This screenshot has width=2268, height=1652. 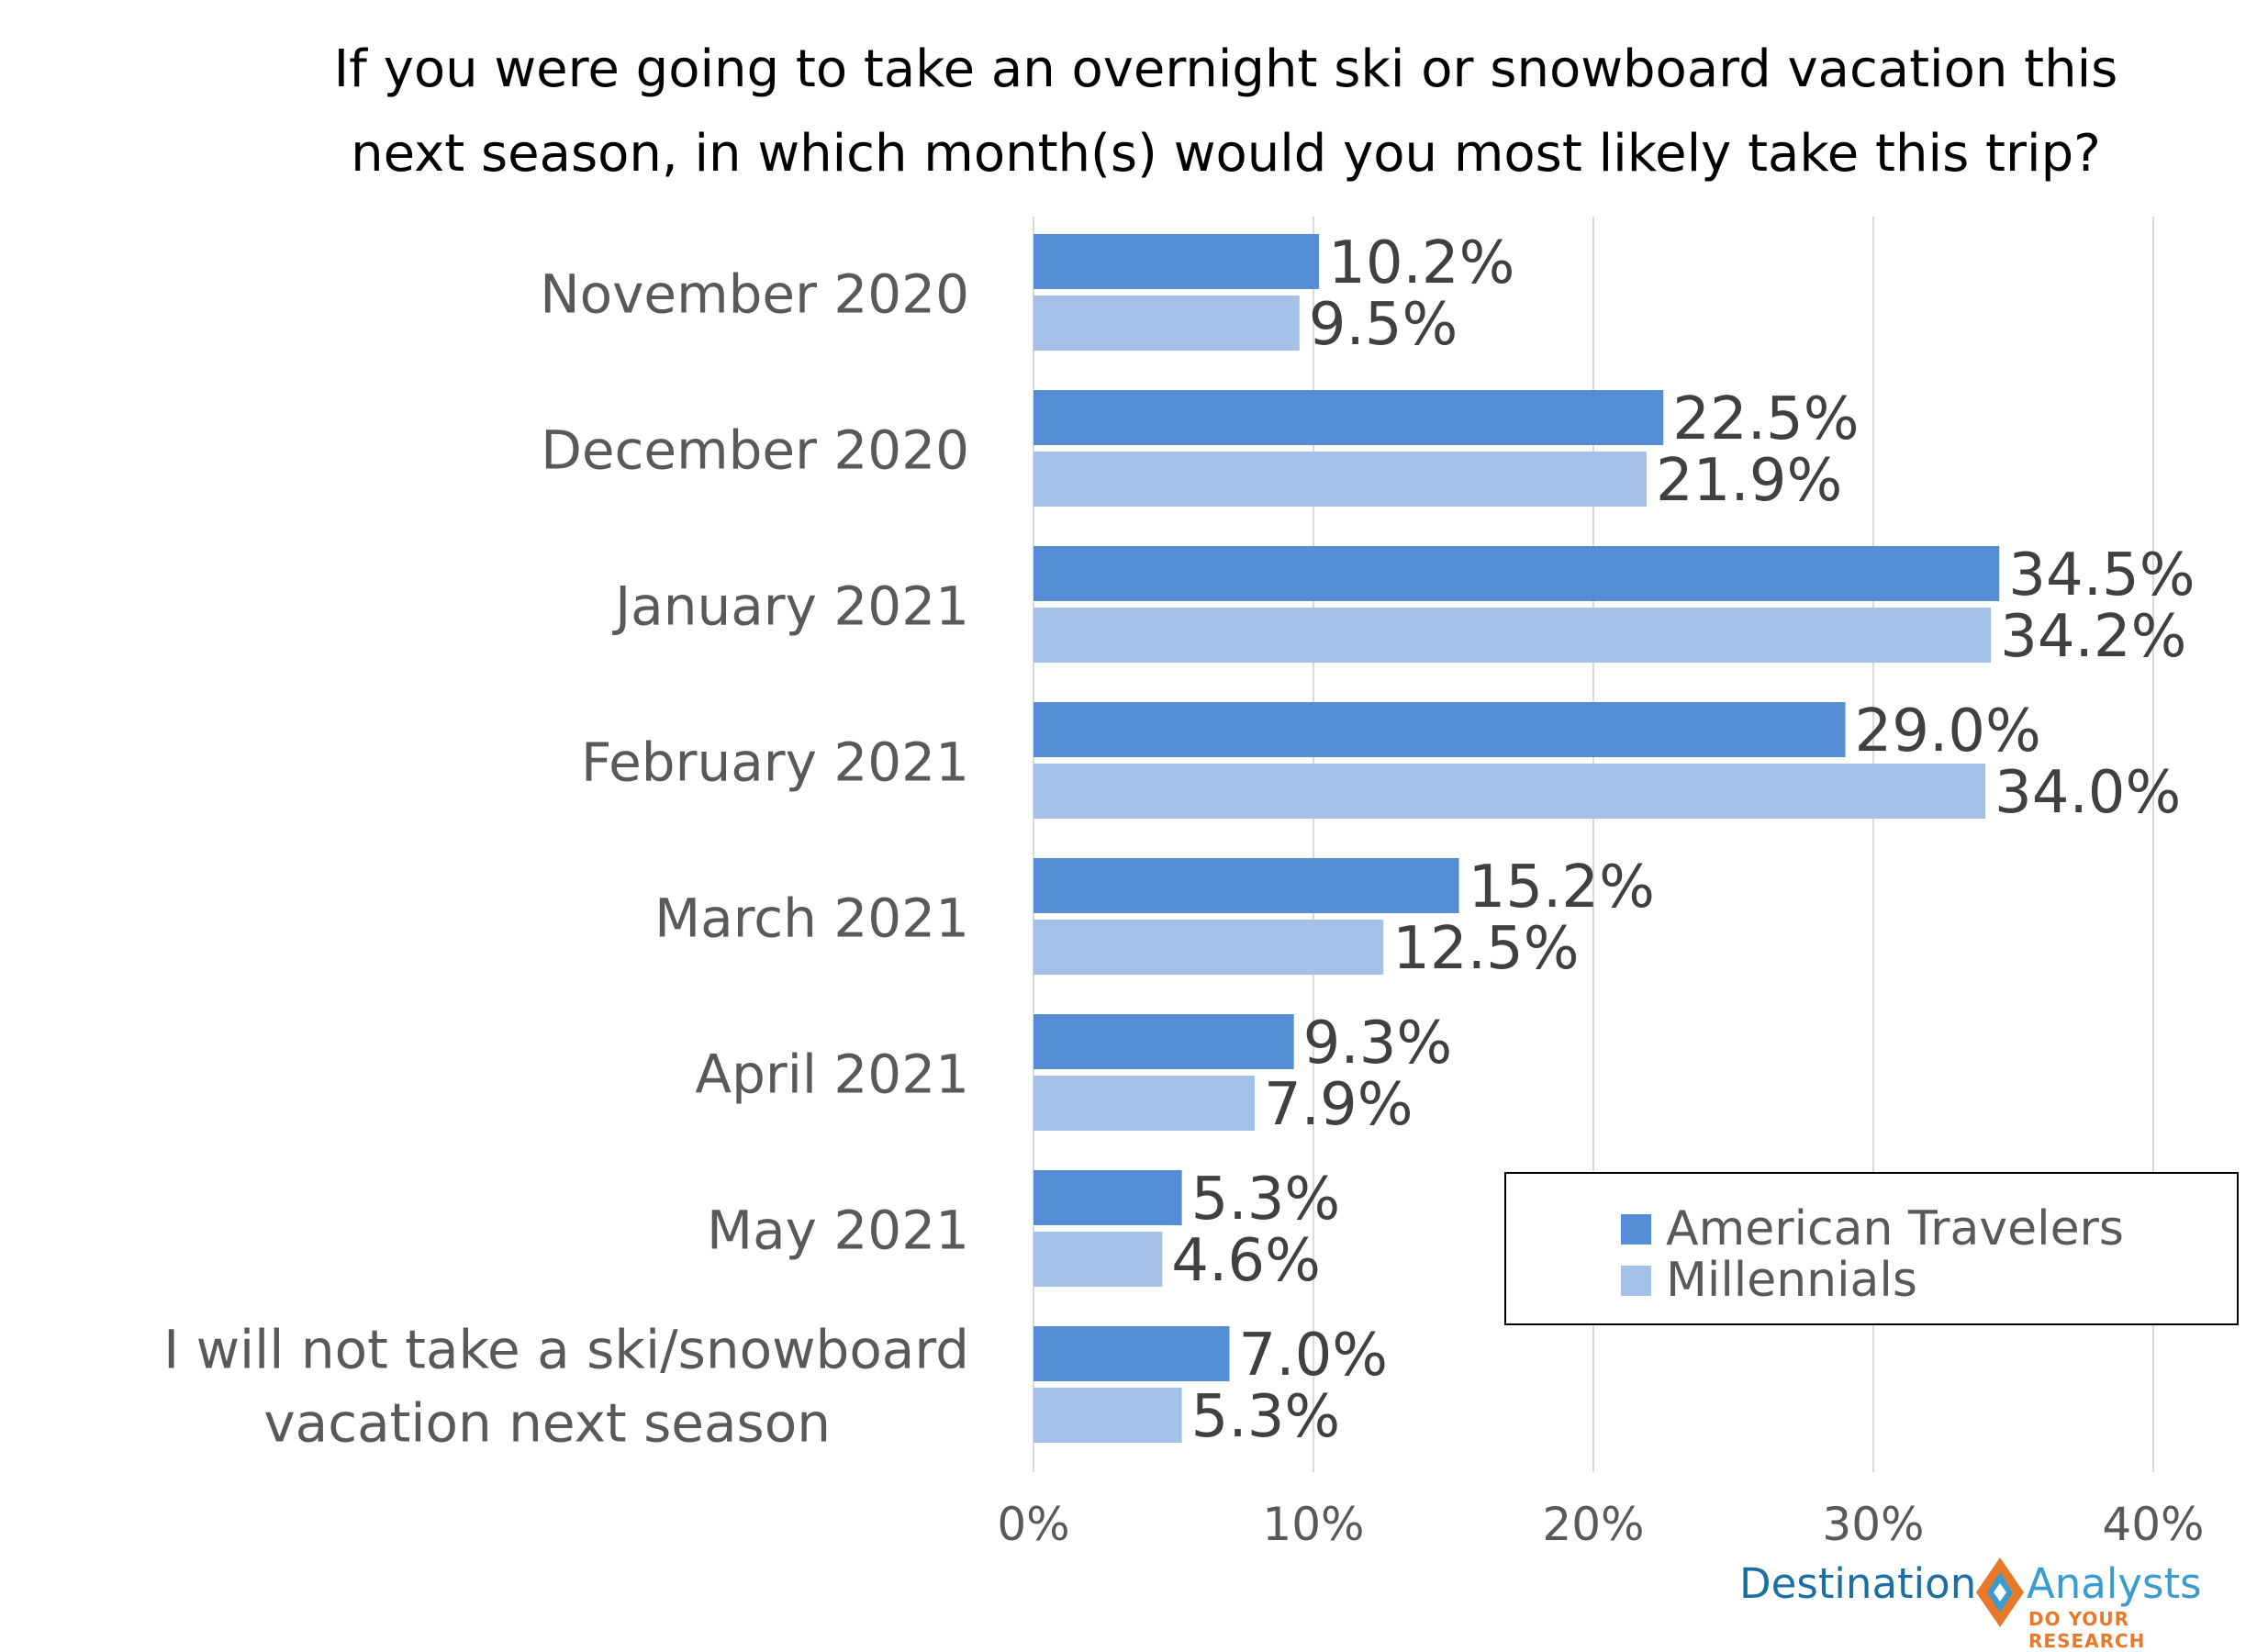 What do you see at coordinates (1593, 1524) in the screenshot?
I see `x-tick-label-20: 20%` at bounding box center [1593, 1524].